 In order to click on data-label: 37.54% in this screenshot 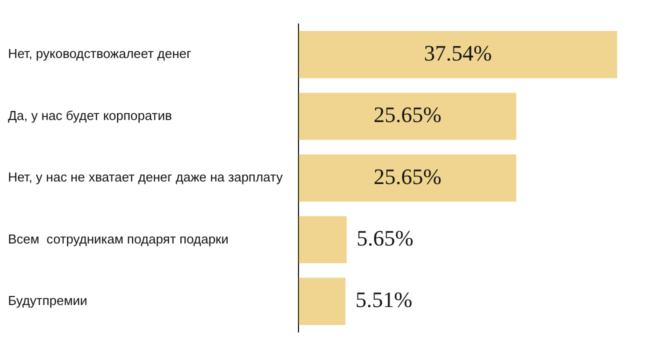, I will do `click(458, 53)`.